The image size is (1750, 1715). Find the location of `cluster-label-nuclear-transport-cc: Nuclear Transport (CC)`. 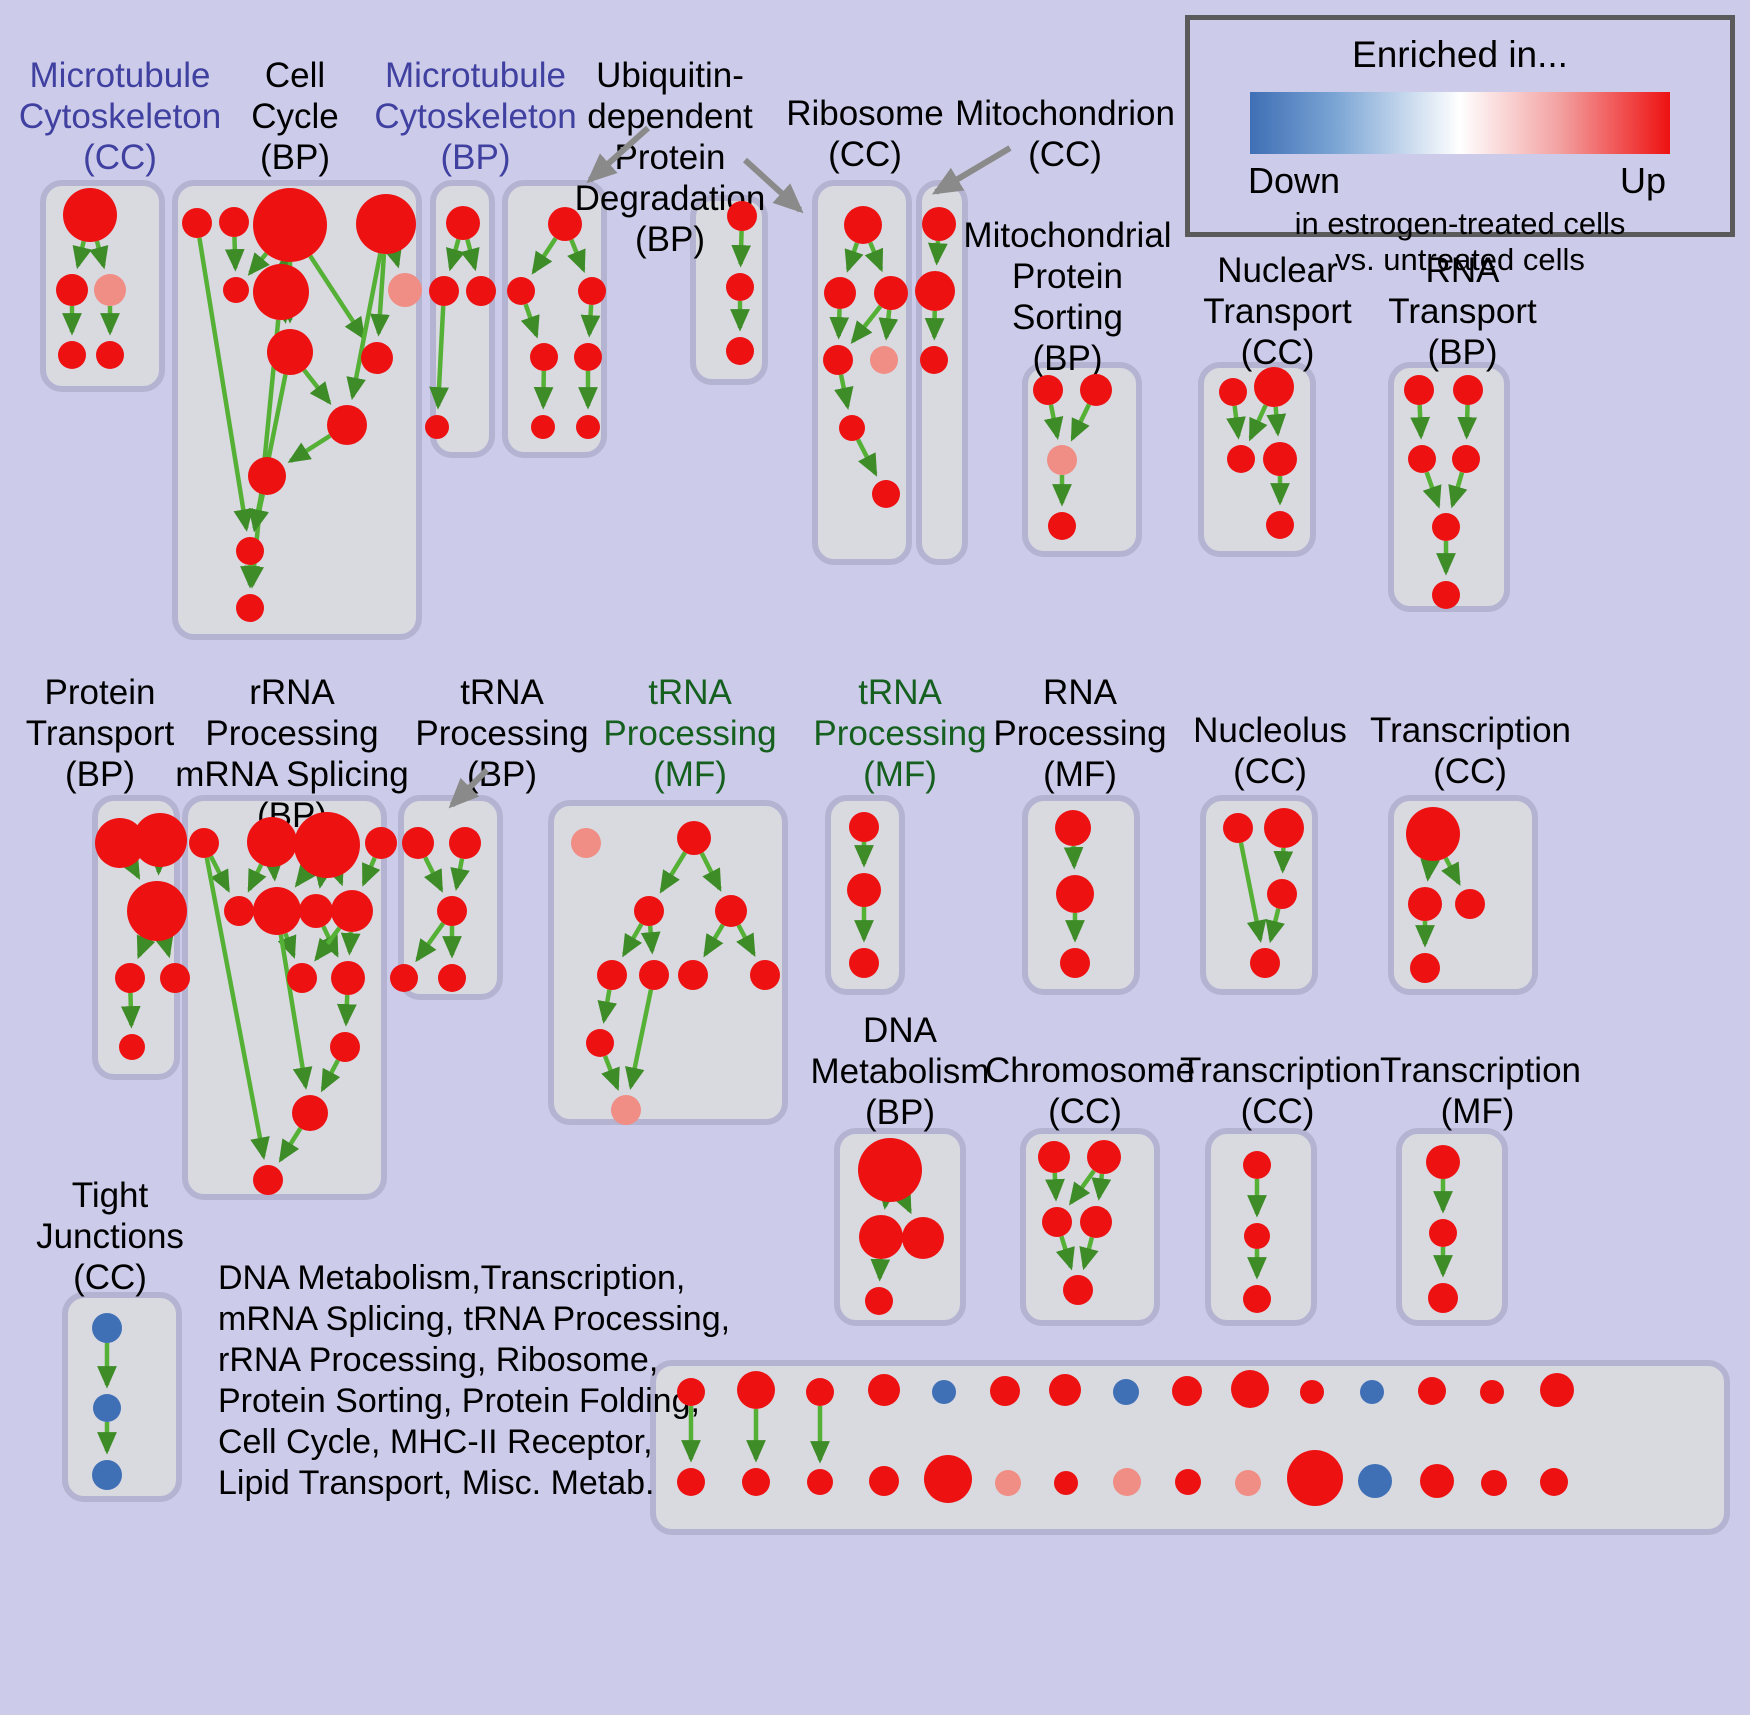

cluster-label-nuclear-transport-cc: Nuclear Transport (CC) is located at coordinates (1277, 311).